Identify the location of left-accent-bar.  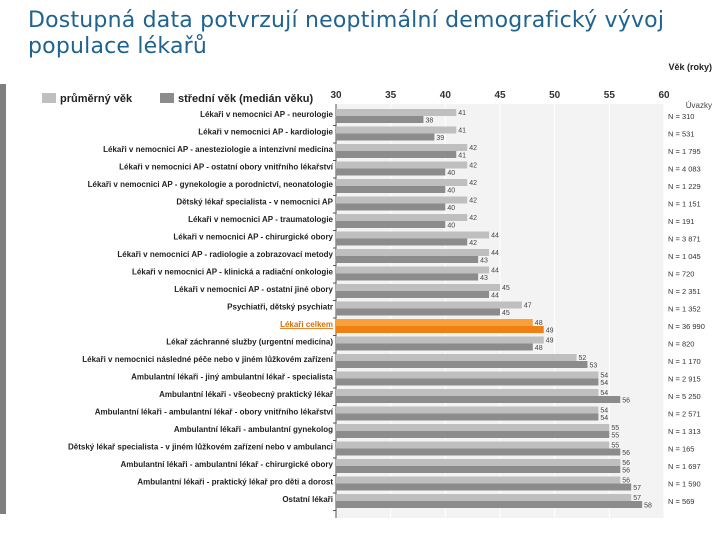
(3, 299).